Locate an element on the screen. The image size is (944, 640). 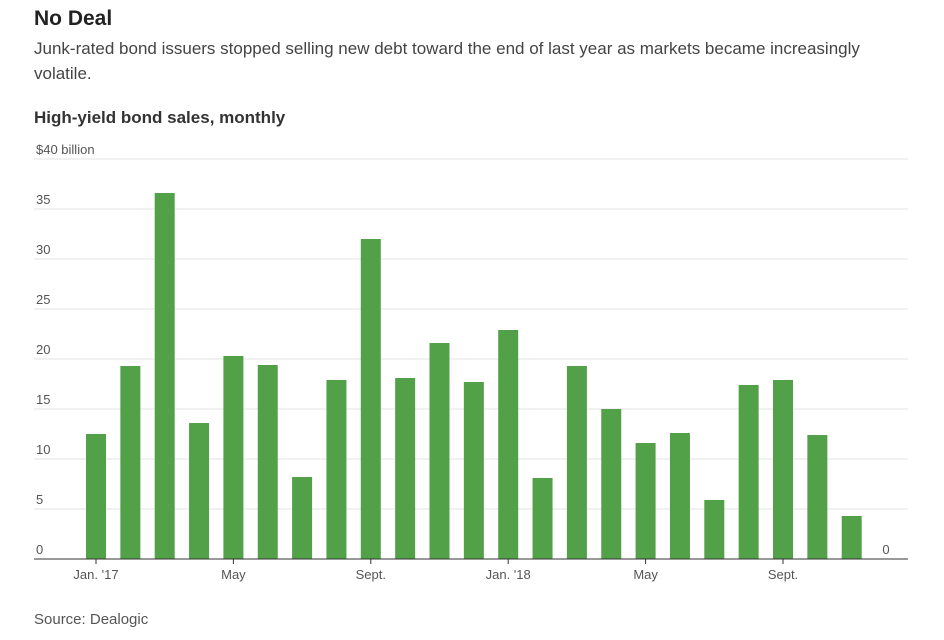
y-tick-label: 10 is located at coordinates (43, 449).